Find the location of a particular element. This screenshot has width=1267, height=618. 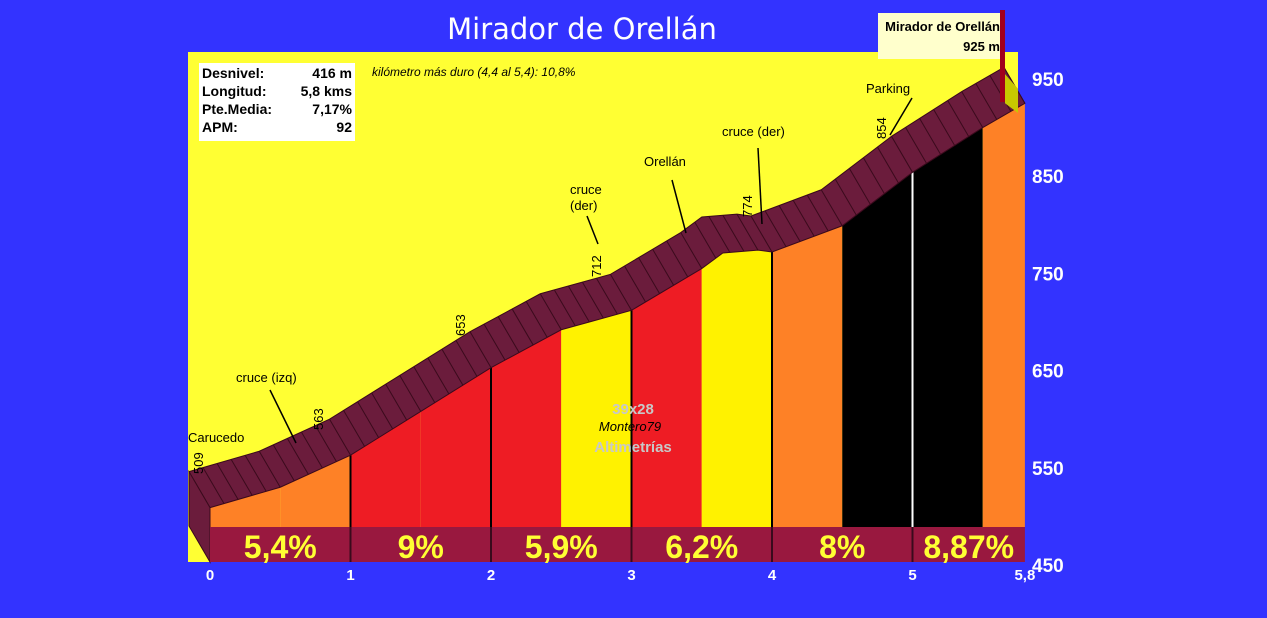

x-tick-label: 1 is located at coordinates (350, 575).